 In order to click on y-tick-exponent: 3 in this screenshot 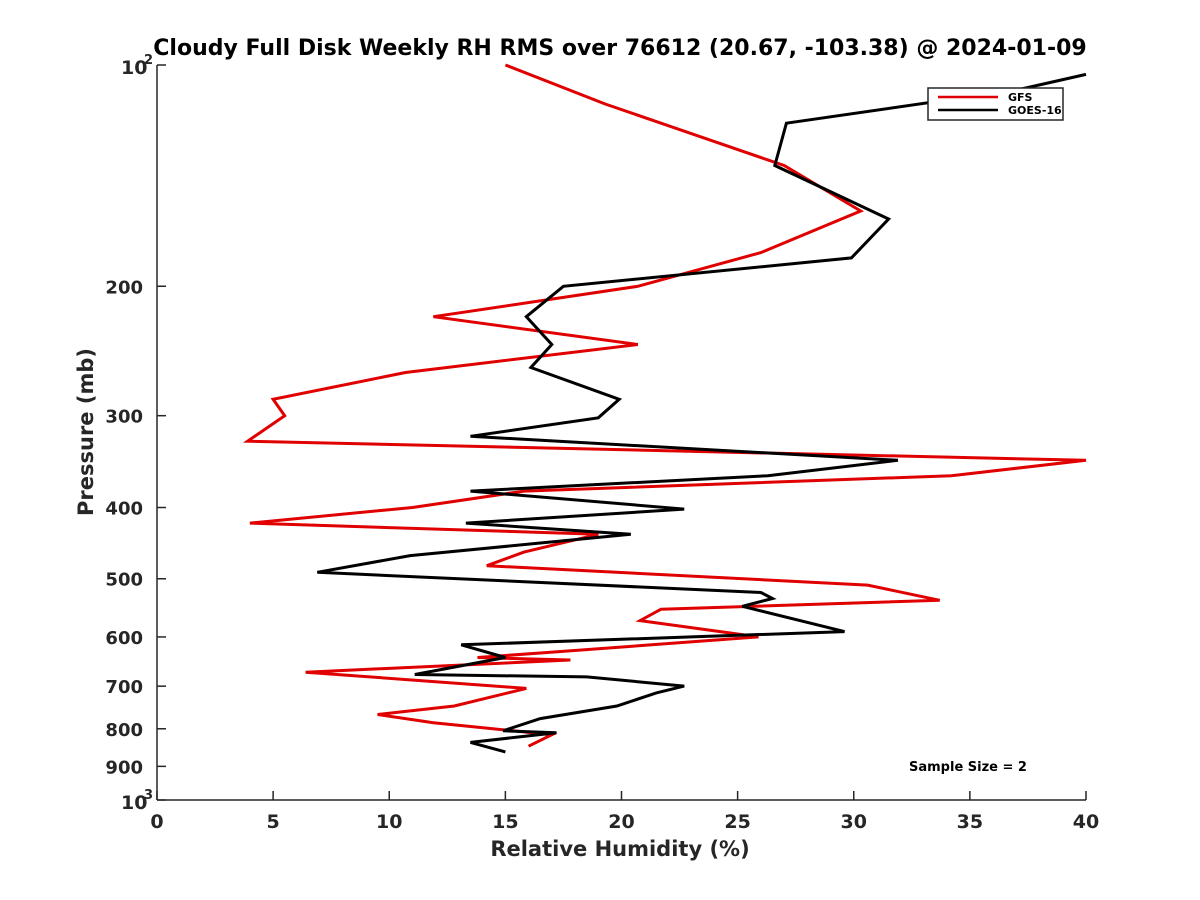, I will do `click(148, 795)`.